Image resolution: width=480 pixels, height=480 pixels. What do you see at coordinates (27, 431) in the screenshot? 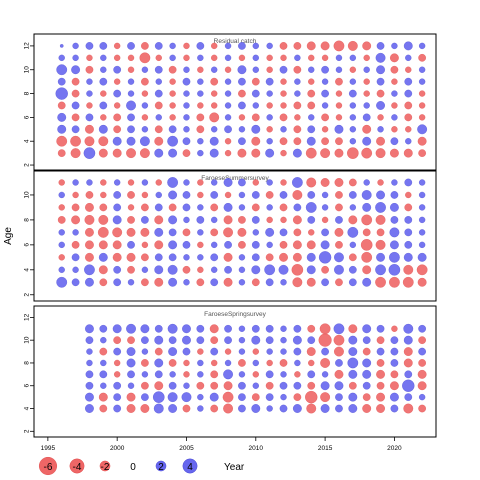
I see `y-tick-label: 2` at bounding box center [27, 431].